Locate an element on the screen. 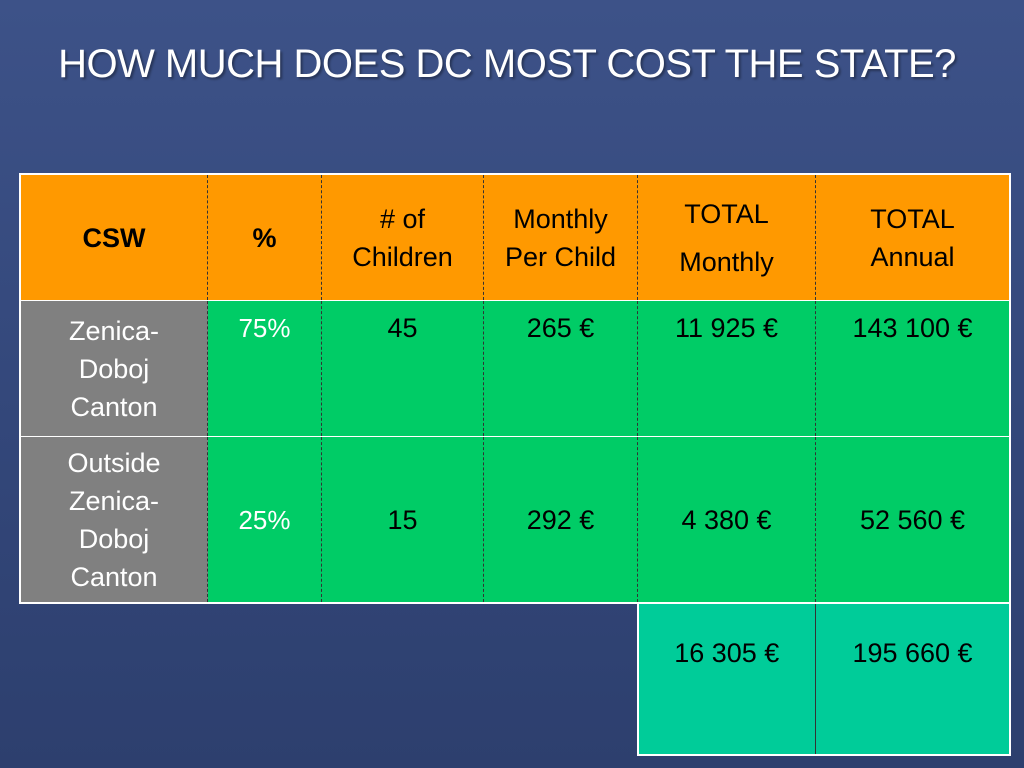  row-children-value: 15 is located at coordinates (402, 519).